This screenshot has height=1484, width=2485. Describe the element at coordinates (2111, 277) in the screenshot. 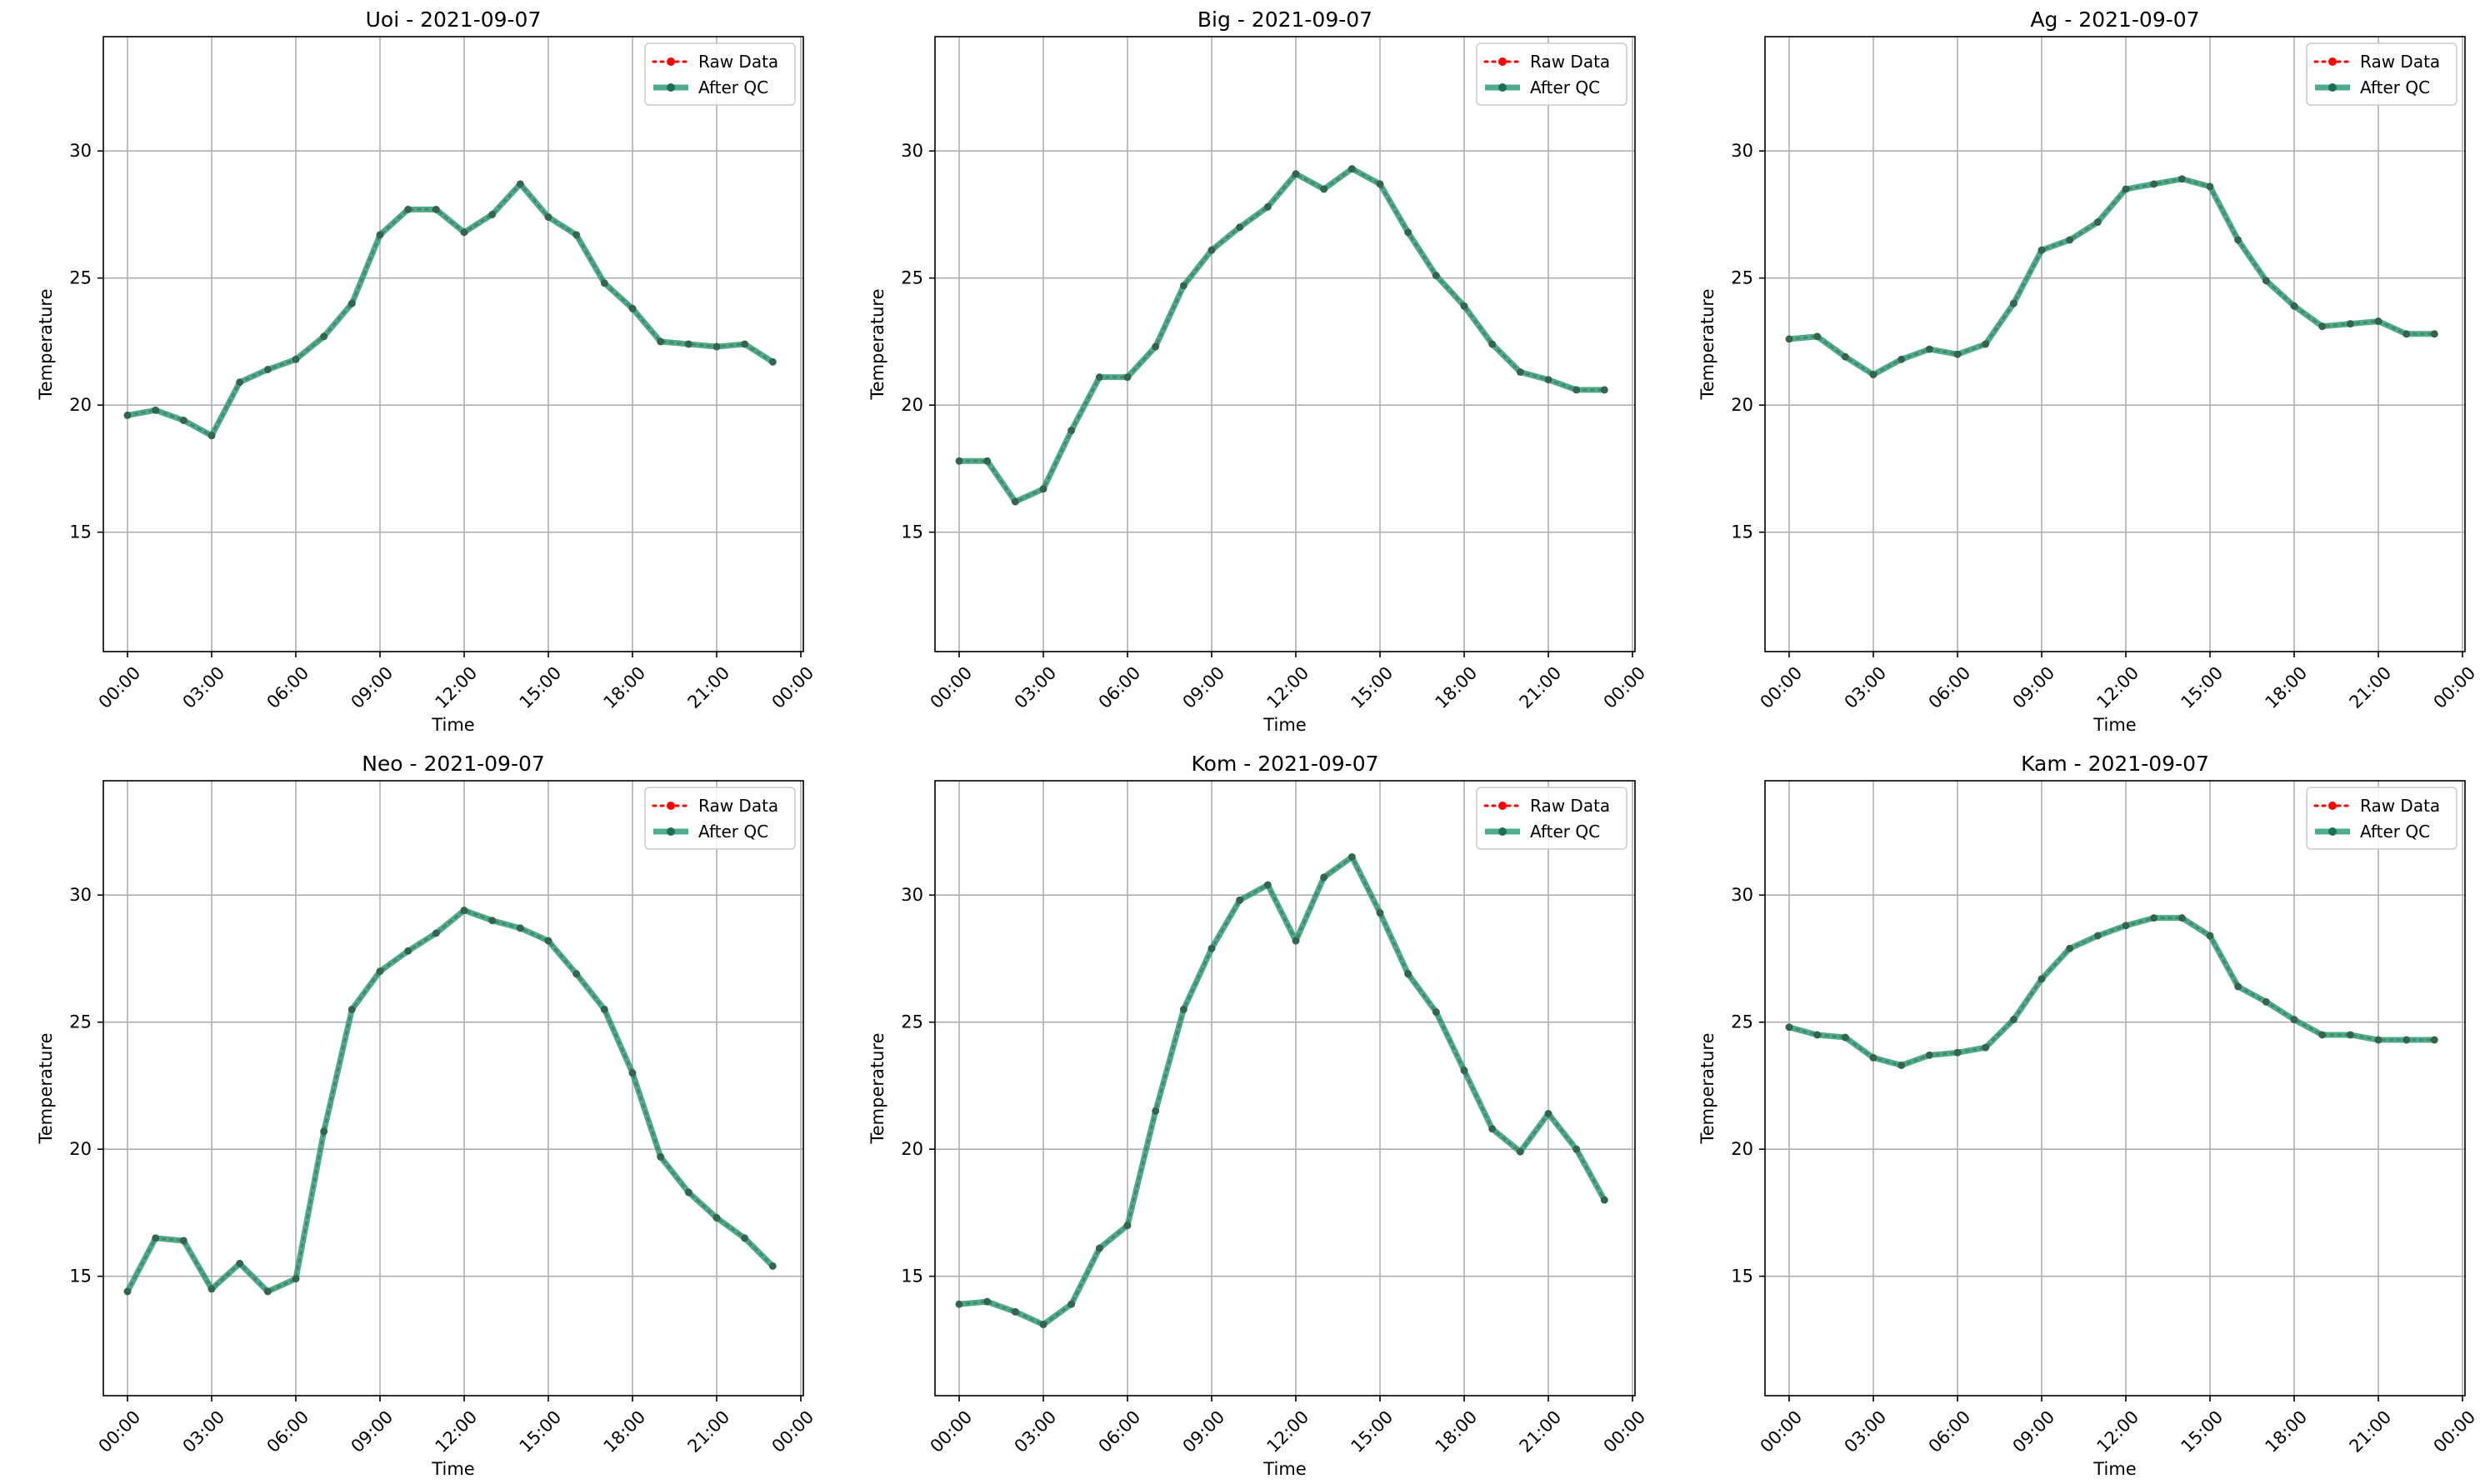

I see `after-qc-line` at that location.